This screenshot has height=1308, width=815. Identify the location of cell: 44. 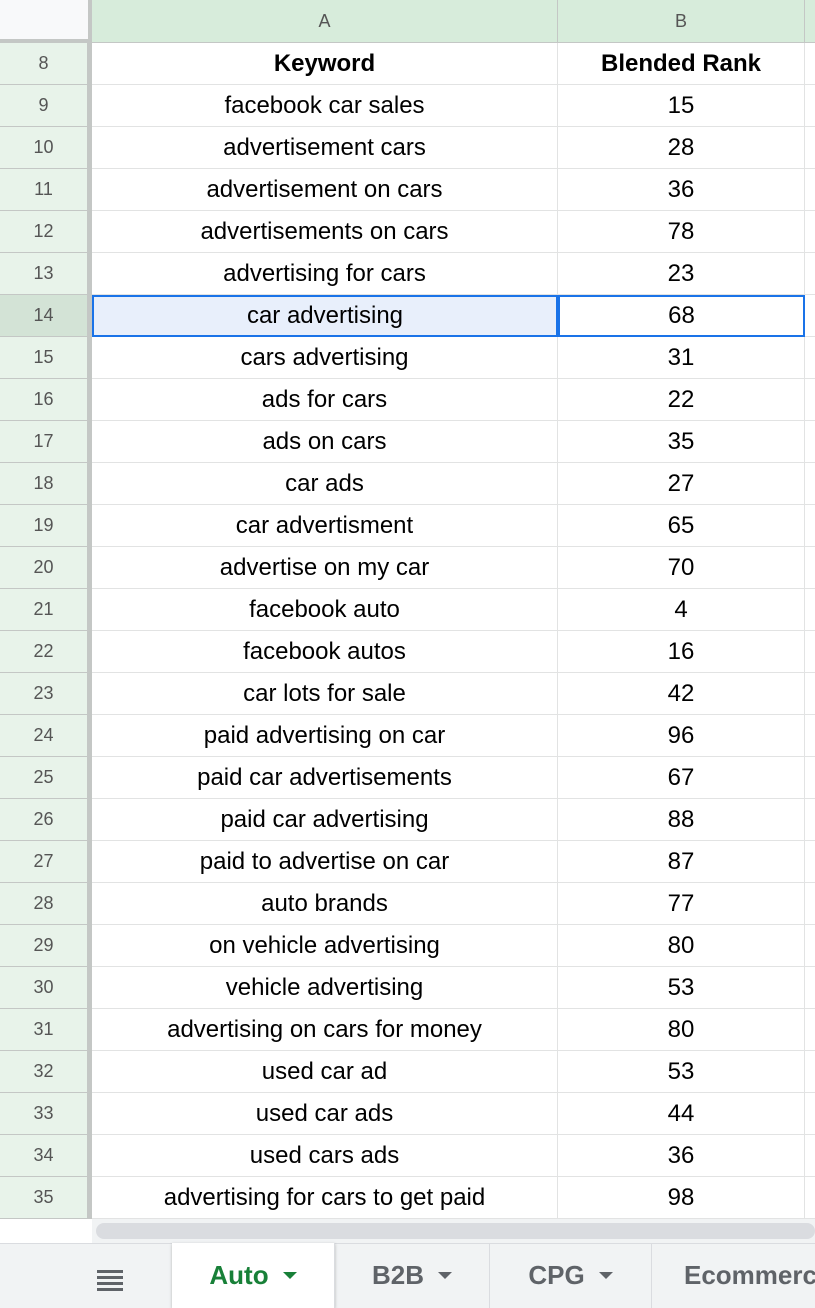
(681, 1114).